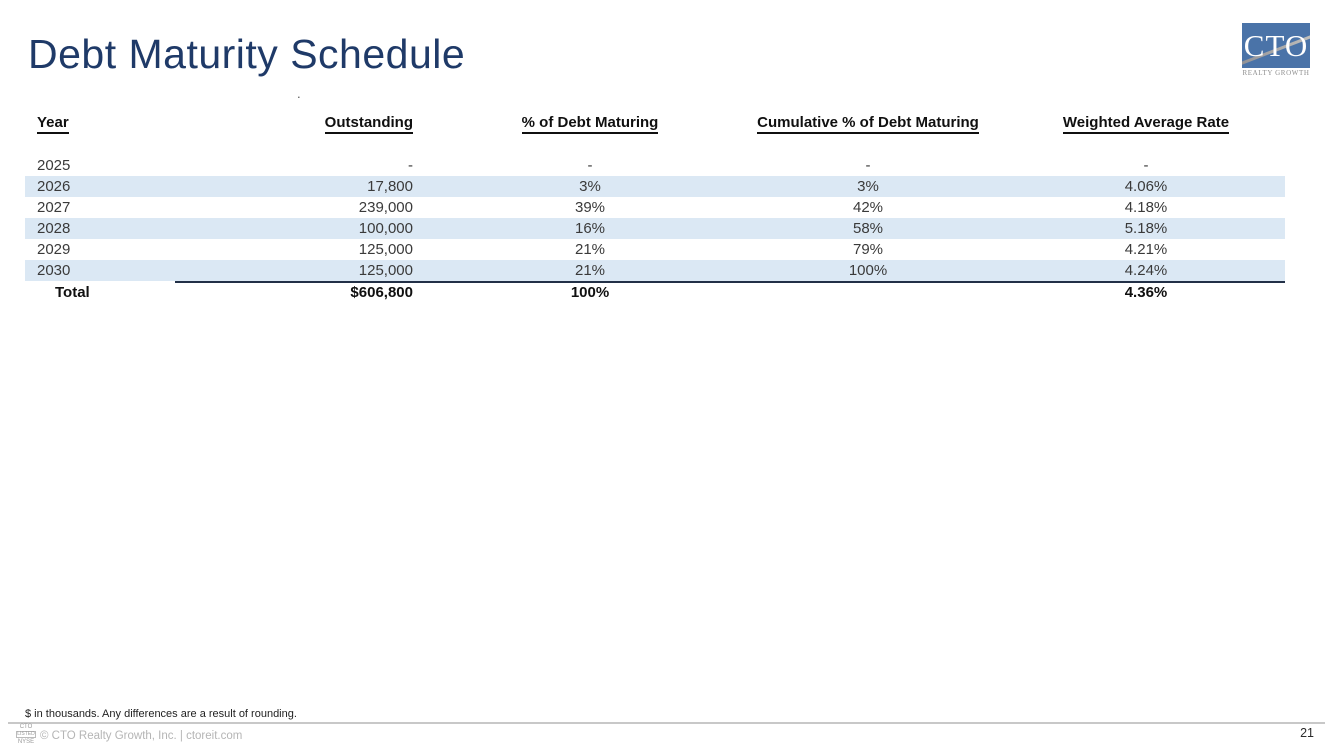 This screenshot has width=1333, height=749. I want to click on header-year-cell: Year, so click(100, 123).